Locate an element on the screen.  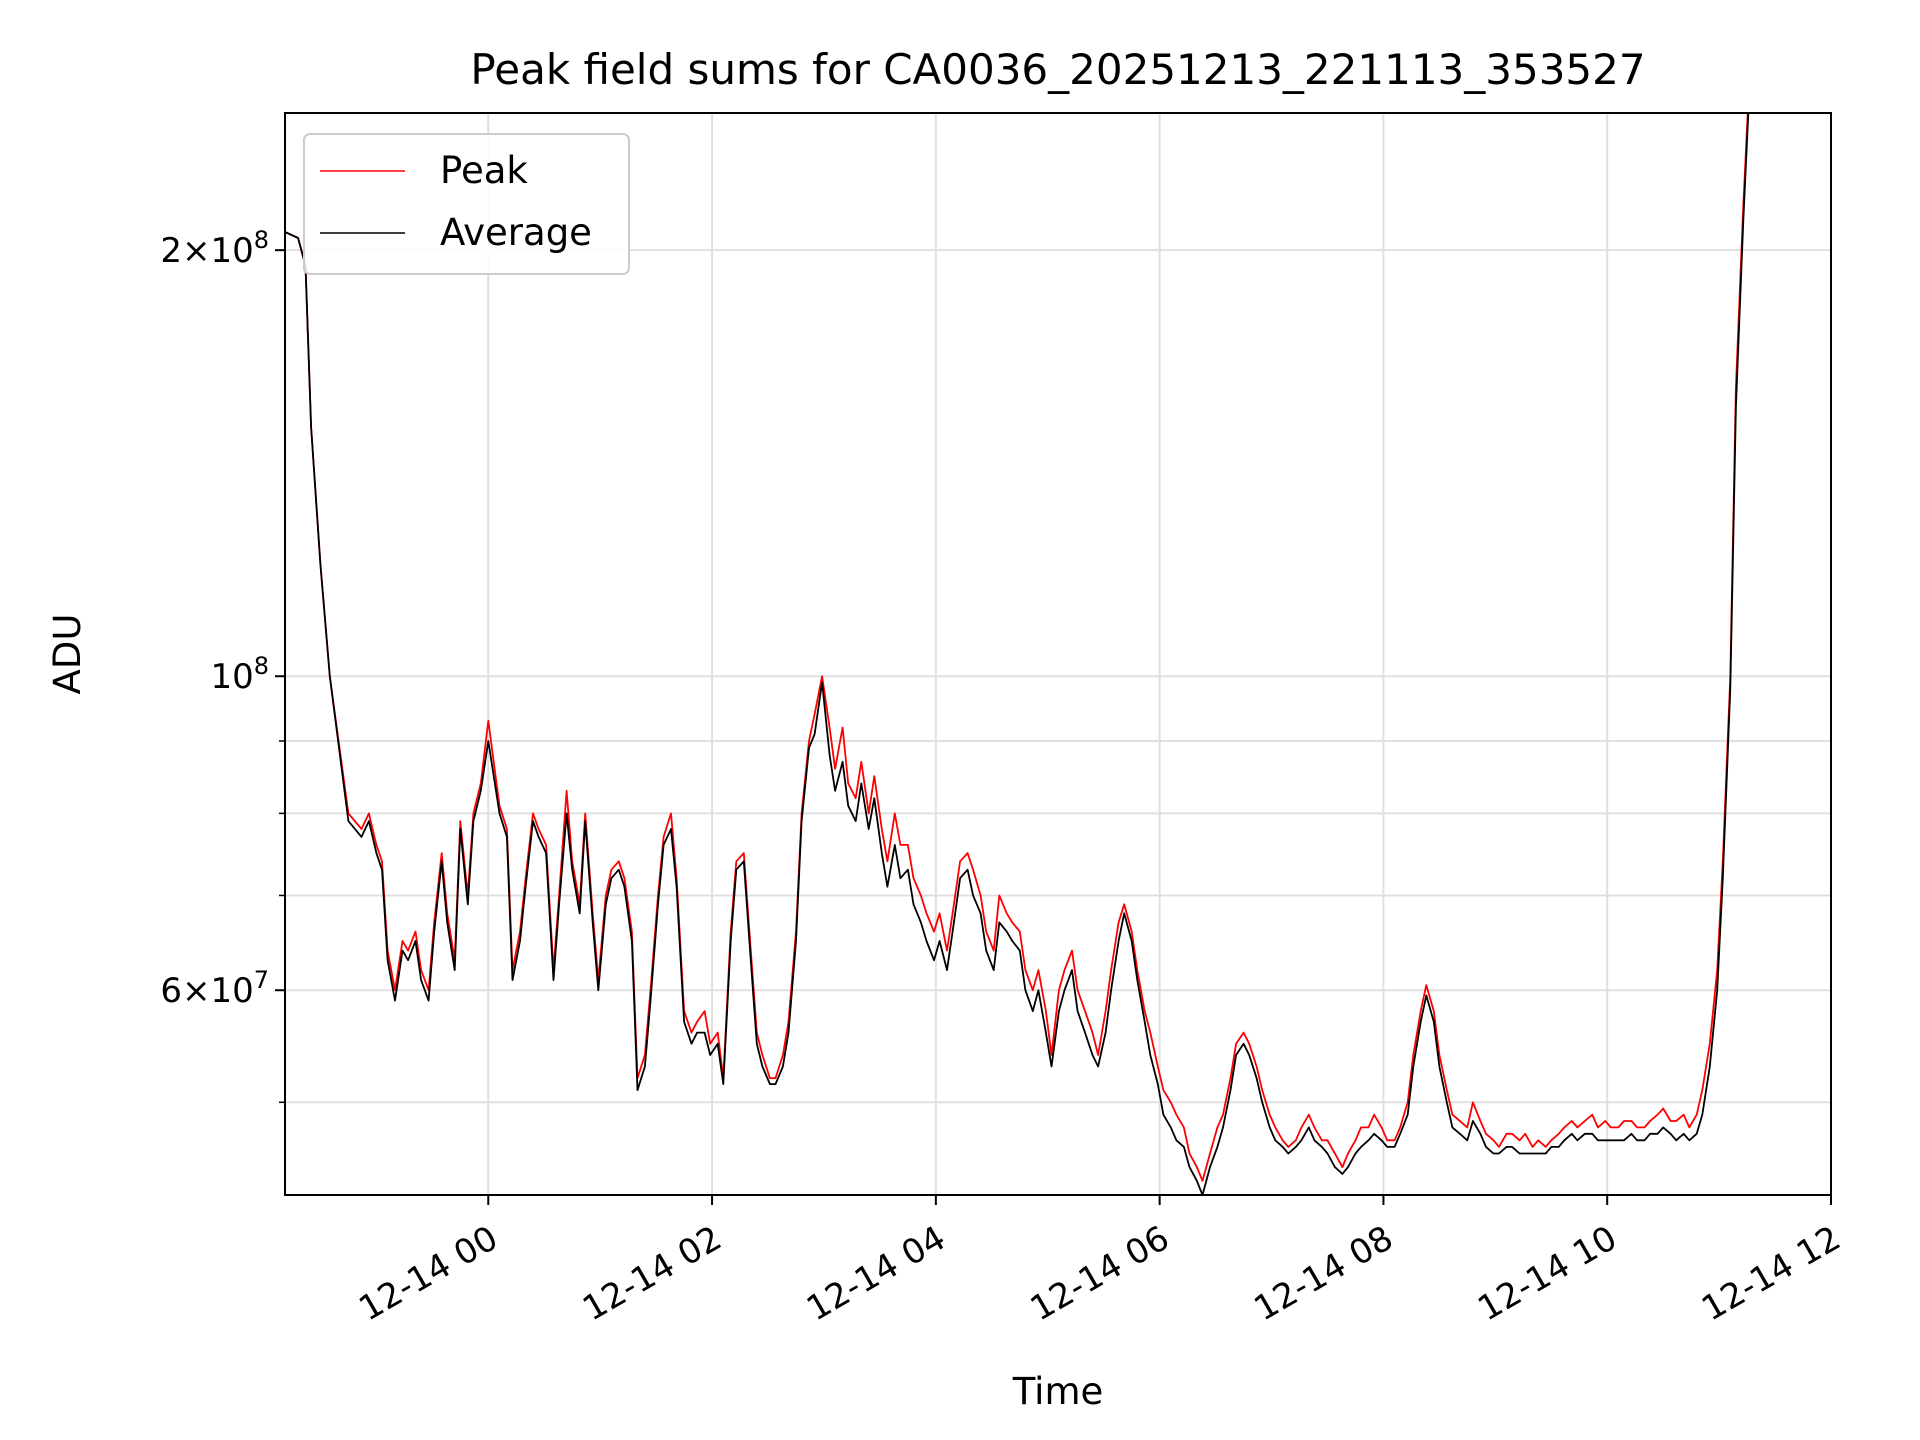
legend-box is located at coordinates (466, 204).